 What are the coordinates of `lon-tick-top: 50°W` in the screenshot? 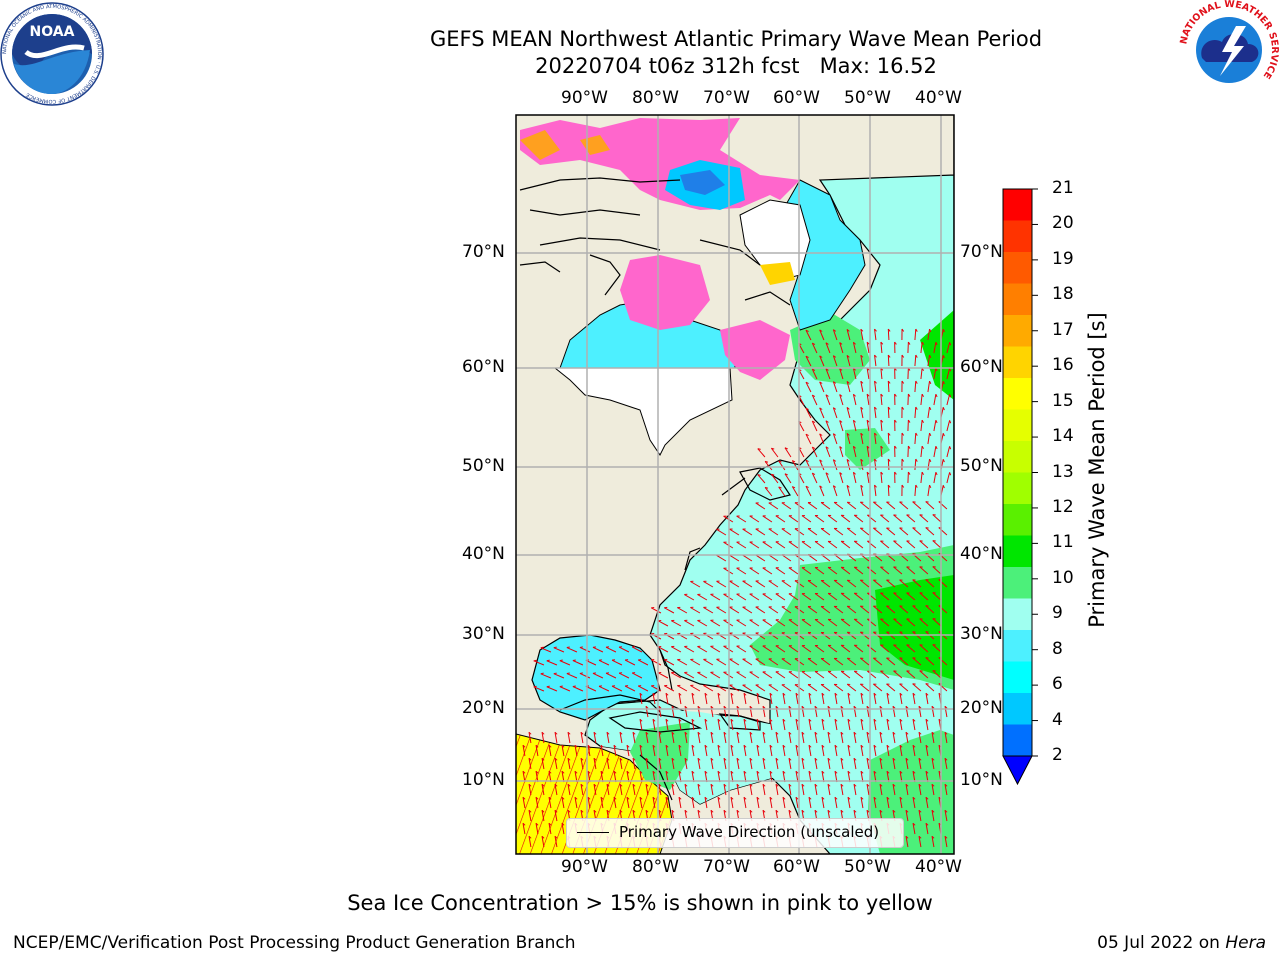 It's located at (867, 98).